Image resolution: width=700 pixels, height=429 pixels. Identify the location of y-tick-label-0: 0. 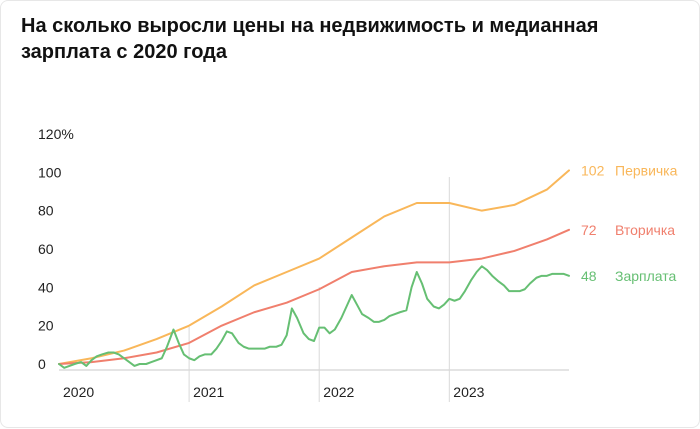
(42, 364).